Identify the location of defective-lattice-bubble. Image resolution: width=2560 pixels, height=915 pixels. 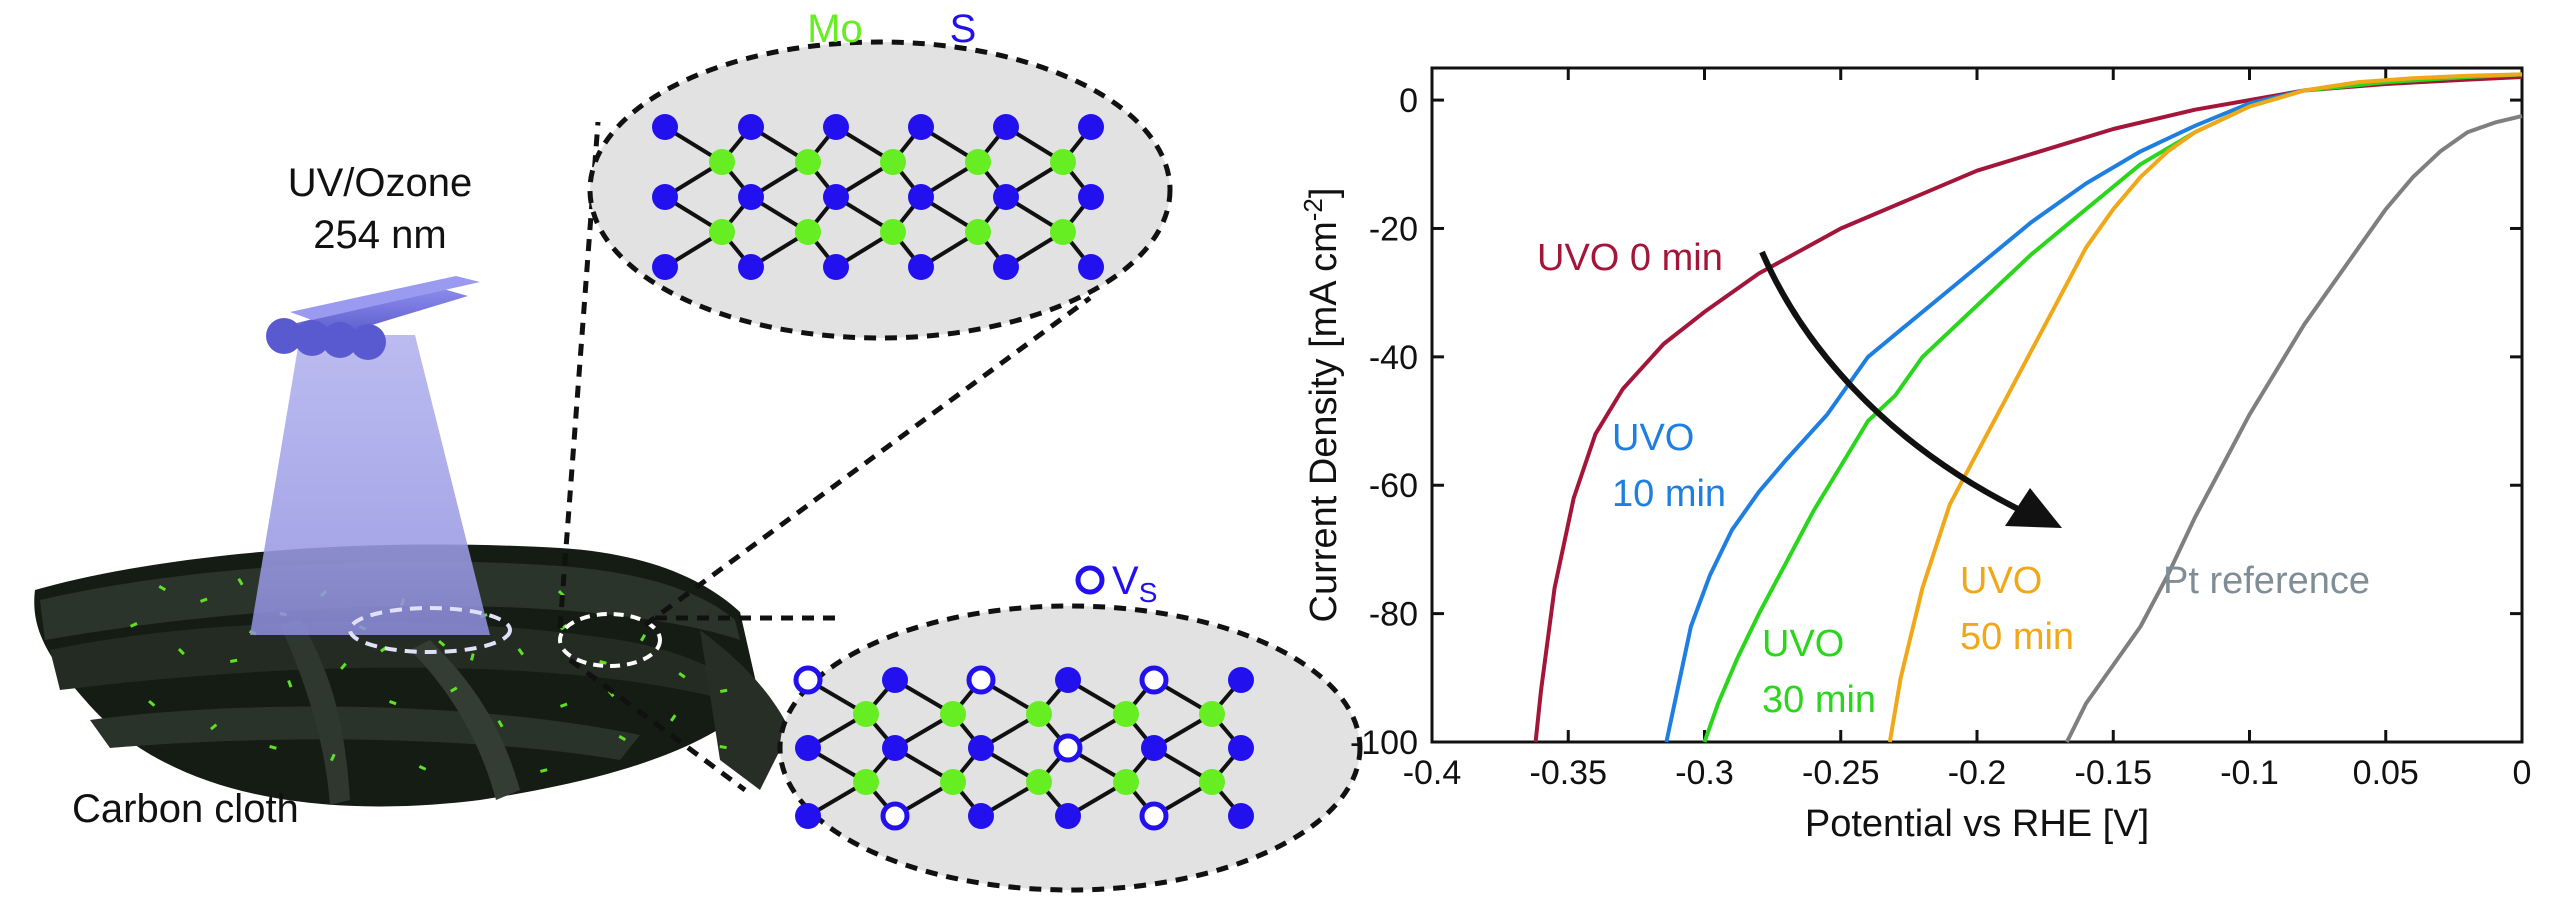
(1070, 748).